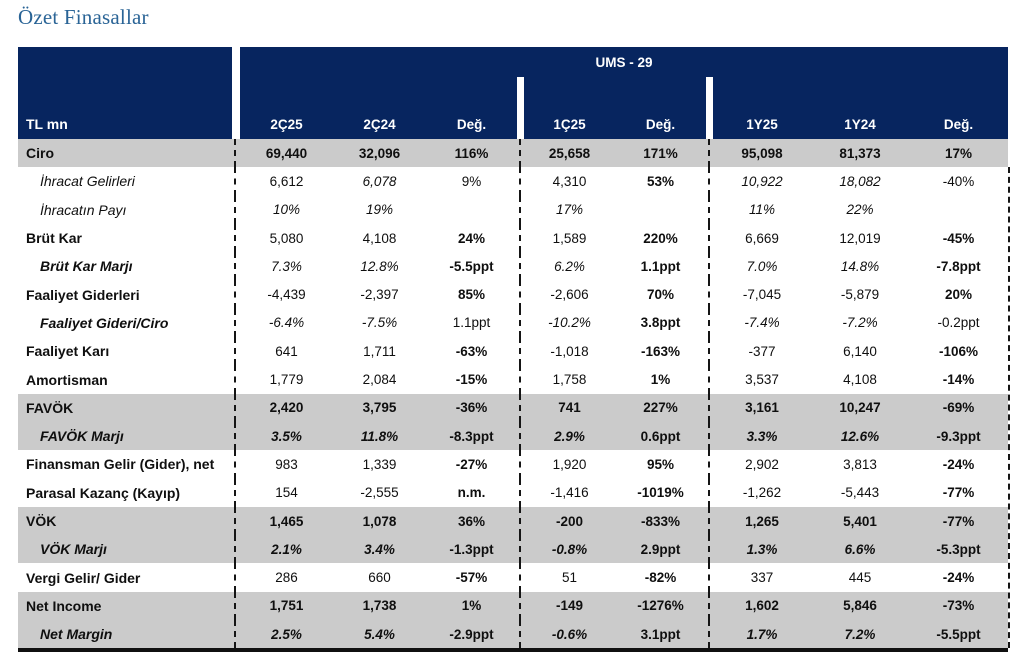 The width and height of the screenshot is (1024, 667). I want to click on value-cell: 3.8ppt, so click(660, 323).